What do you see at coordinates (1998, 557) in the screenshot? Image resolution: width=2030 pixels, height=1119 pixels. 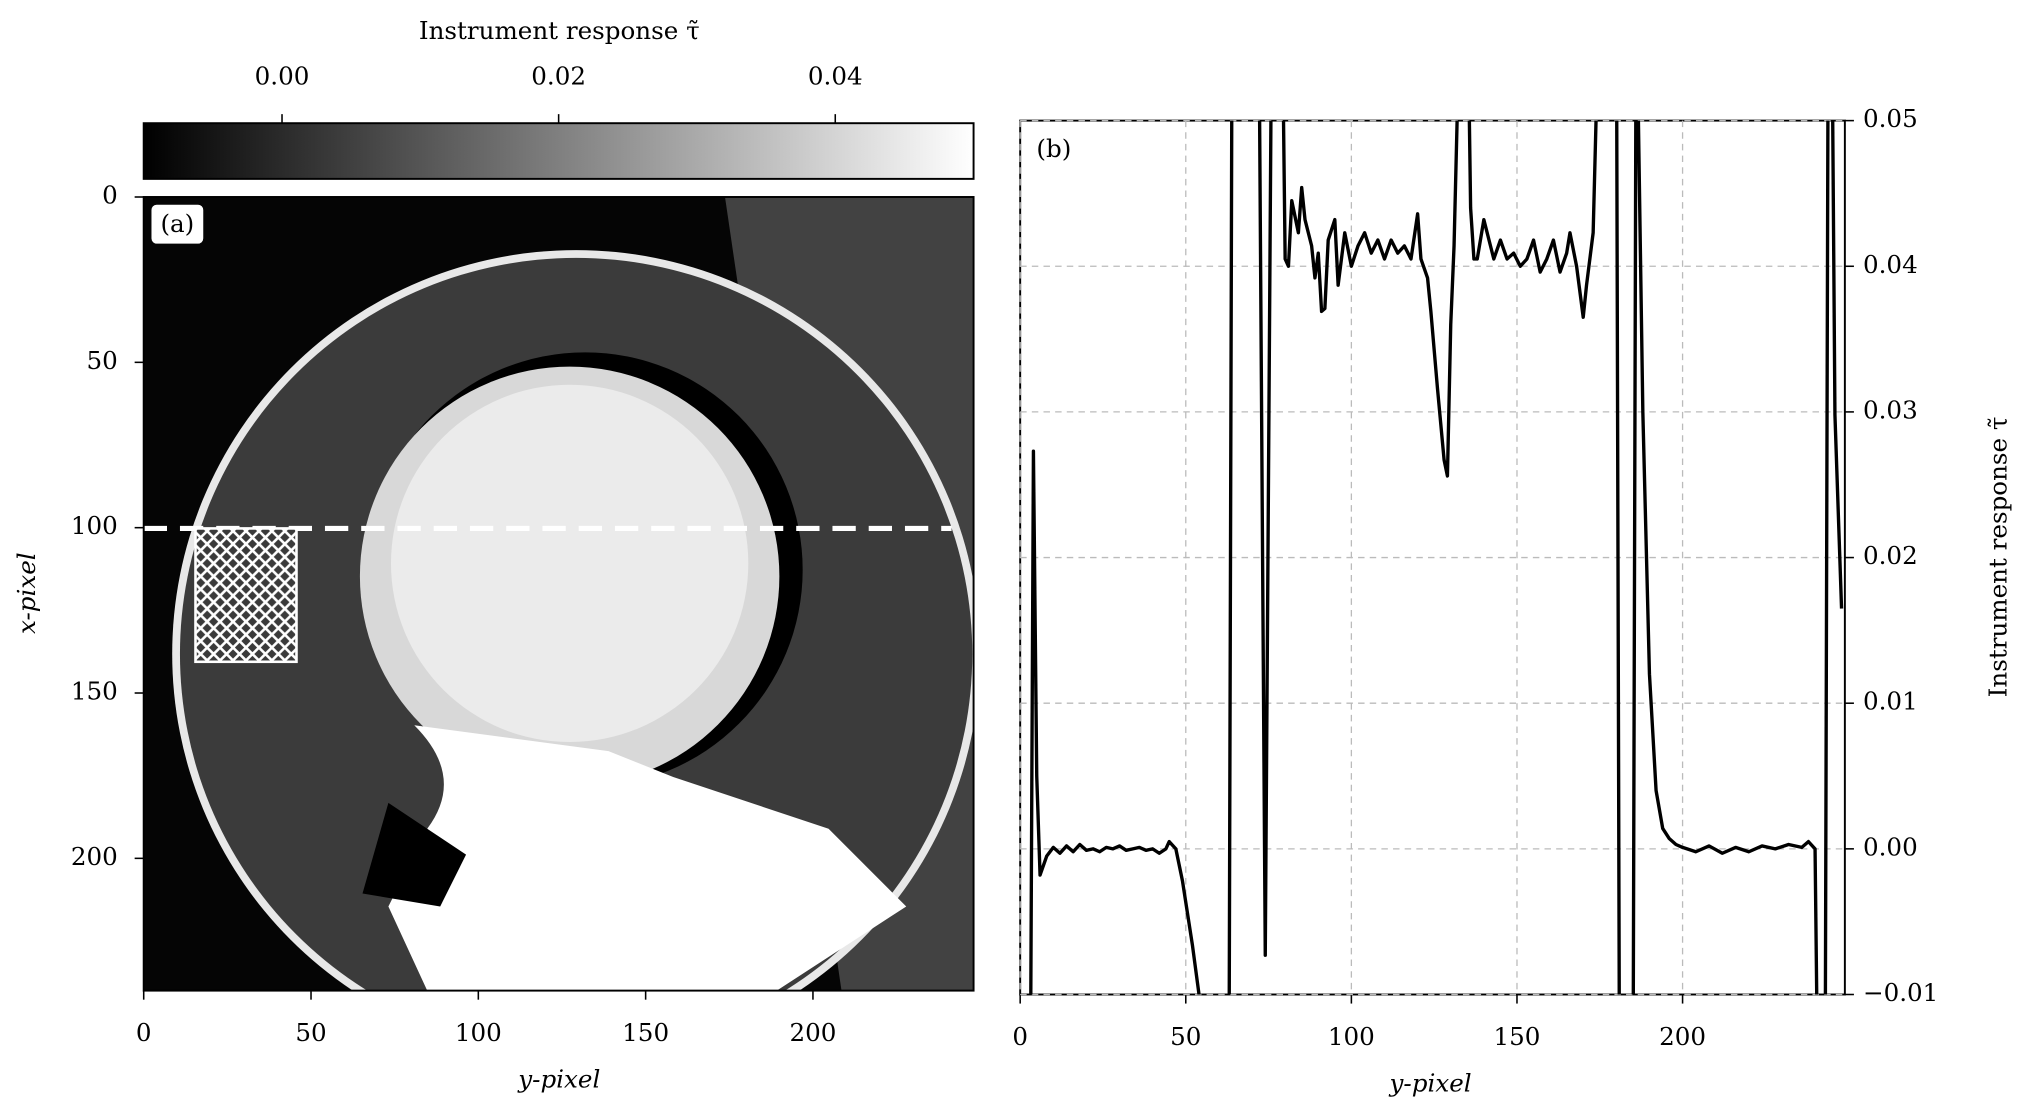 I see `y-axis-label: Instrument response τ̃` at bounding box center [1998, 557].